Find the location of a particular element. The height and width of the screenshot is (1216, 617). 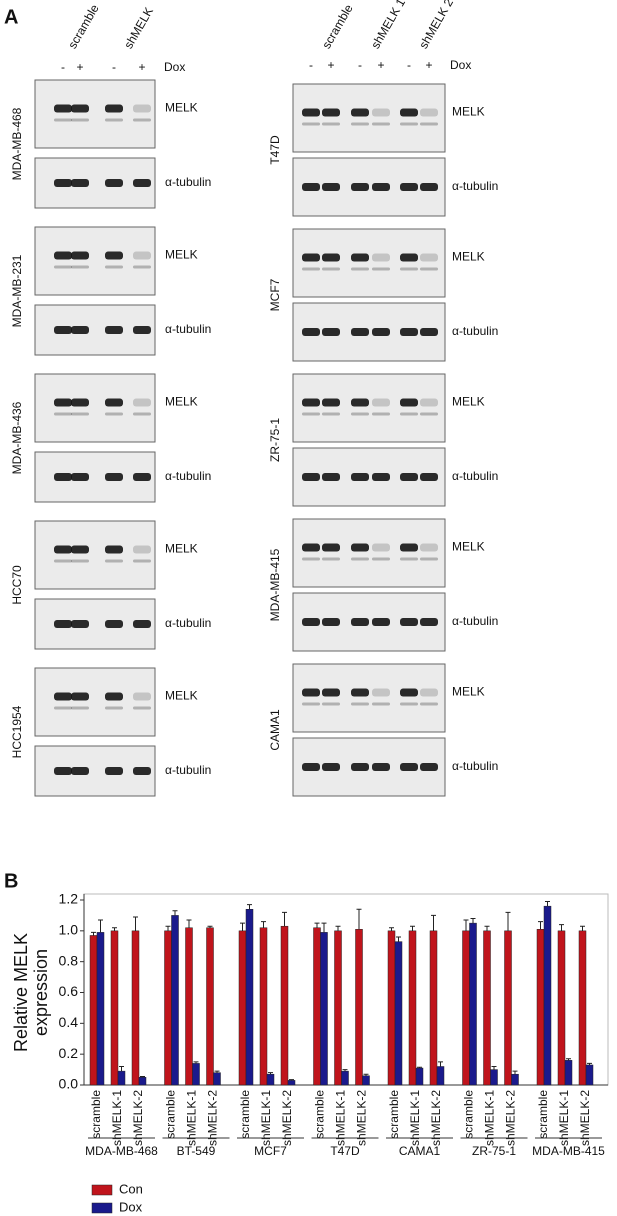

group-label: MCF7 is located at coordinates (270, 1151).